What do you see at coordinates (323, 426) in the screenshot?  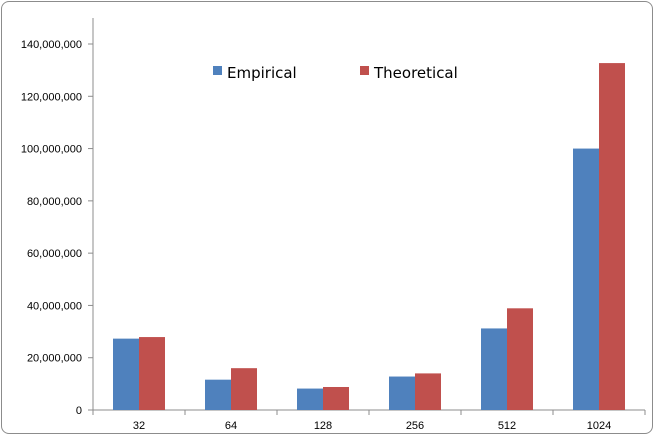 I see `x-tick-label: 128` at bounding box center [323, 426].